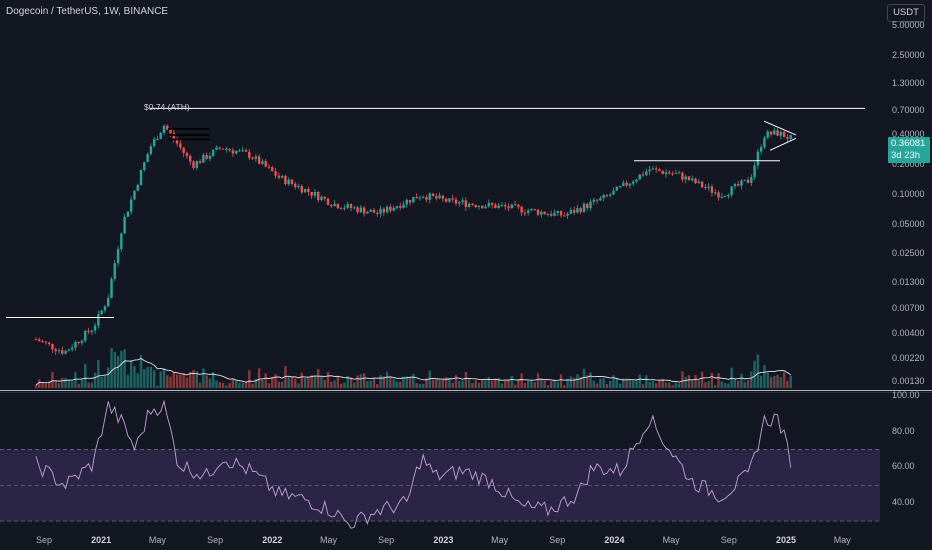 The width and height of the screenshot is (932, 550). I want to click on symbol-title: Dogecoin / TetherUS, 1W, BINANCE, so click(87, 11).